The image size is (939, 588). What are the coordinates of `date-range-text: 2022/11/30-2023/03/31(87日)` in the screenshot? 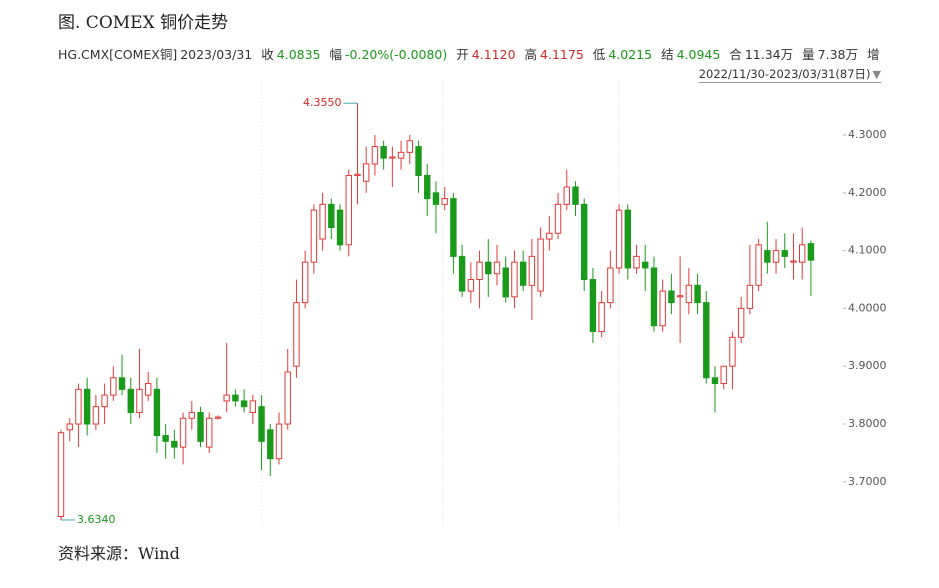 It's located at (784, 74).